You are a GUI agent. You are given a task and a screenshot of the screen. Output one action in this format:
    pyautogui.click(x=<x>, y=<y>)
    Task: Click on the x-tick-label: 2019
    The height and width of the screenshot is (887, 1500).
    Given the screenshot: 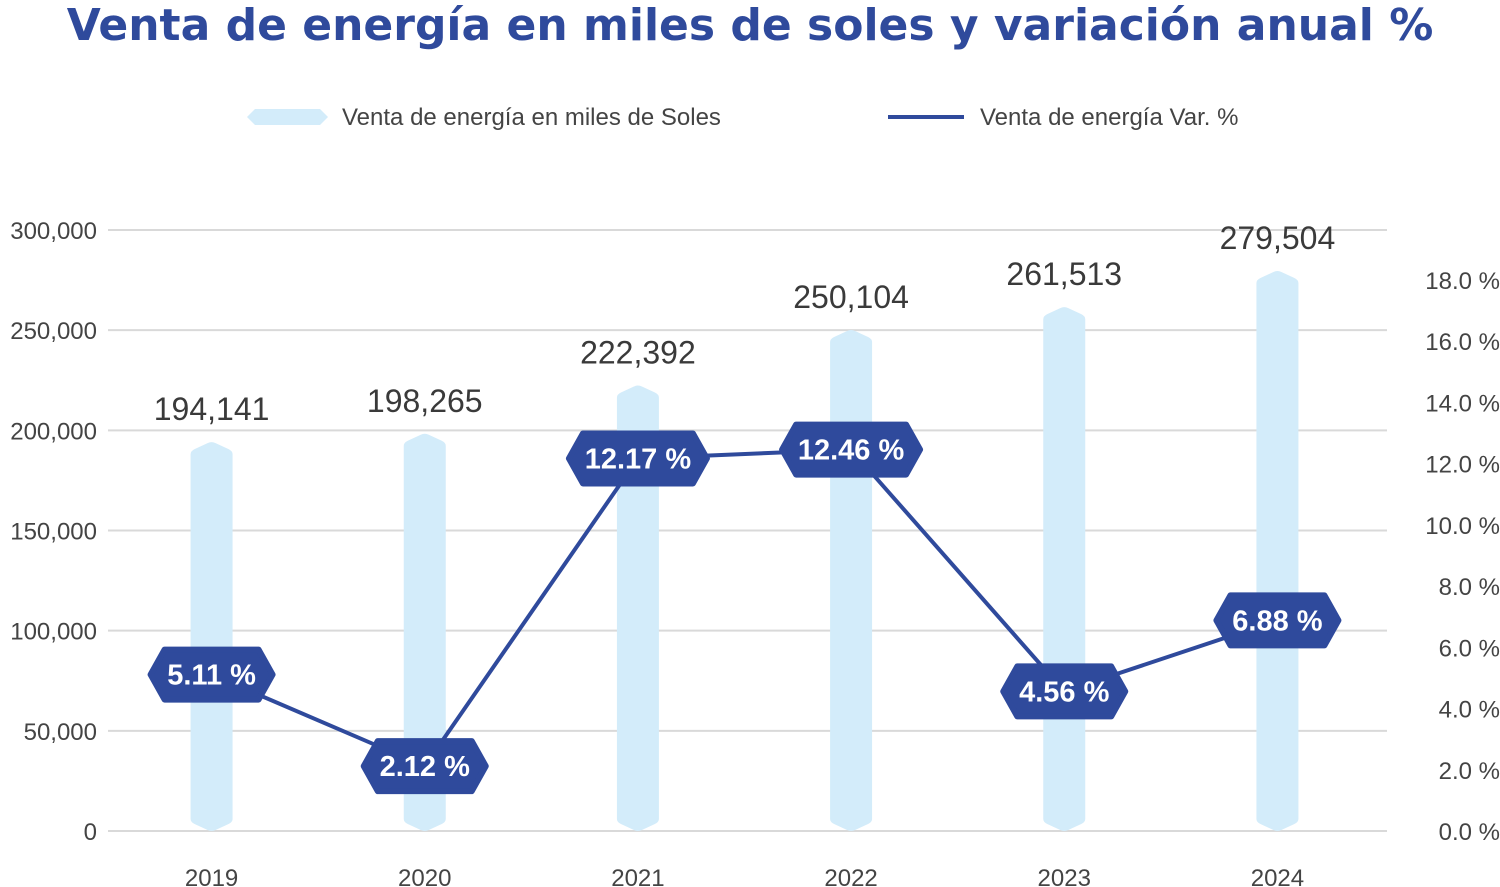 What is the action you would take?
    pyautogui.click(x=211, y=876)
    